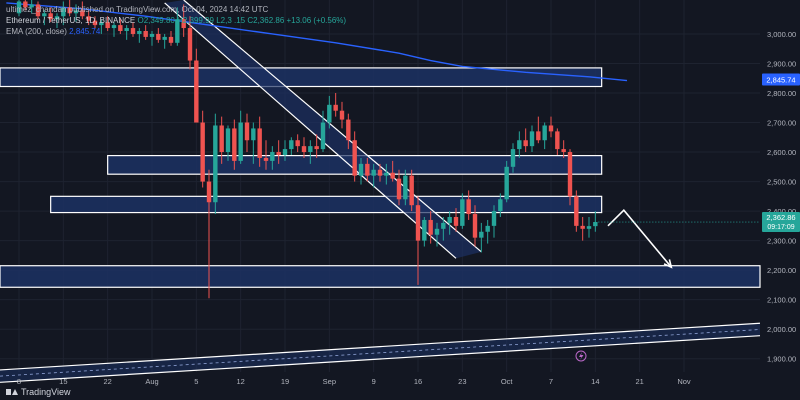 This screenshot has width=800, height=400. I want to click on support-resistance-zone, so click(326, 204).